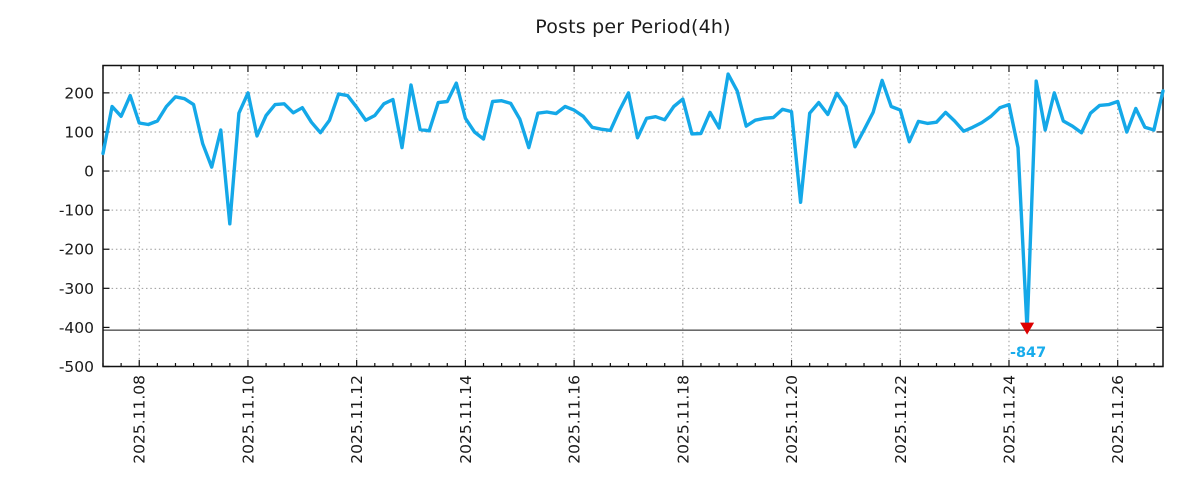 Image resolution: width=1200 pixels, height=500 pixels. What do you see at coordinates (76, 328) in the screenshot?
I see `y-tick-label: -400` at bounding box center [76, 328].